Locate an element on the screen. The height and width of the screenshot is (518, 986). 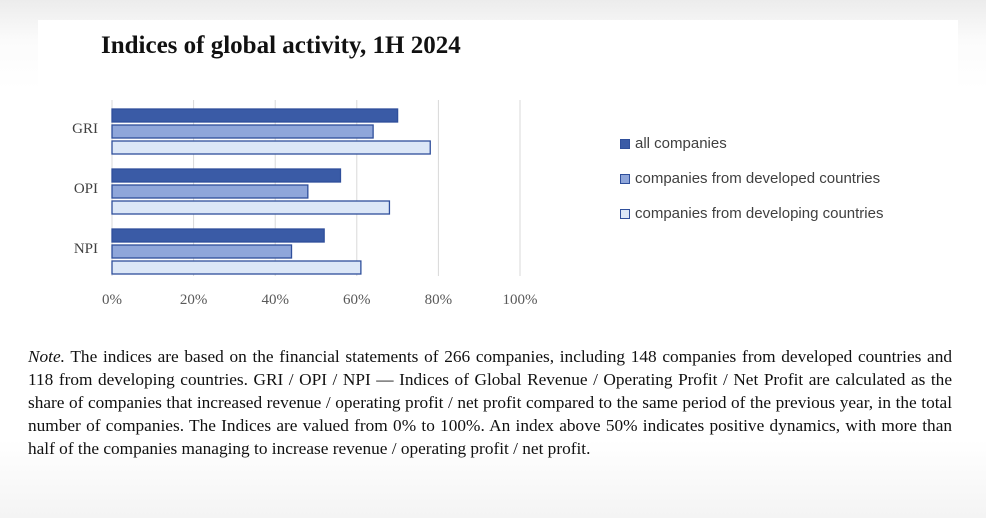
x-tick-label: 40% is located at coordinates (275, 300).